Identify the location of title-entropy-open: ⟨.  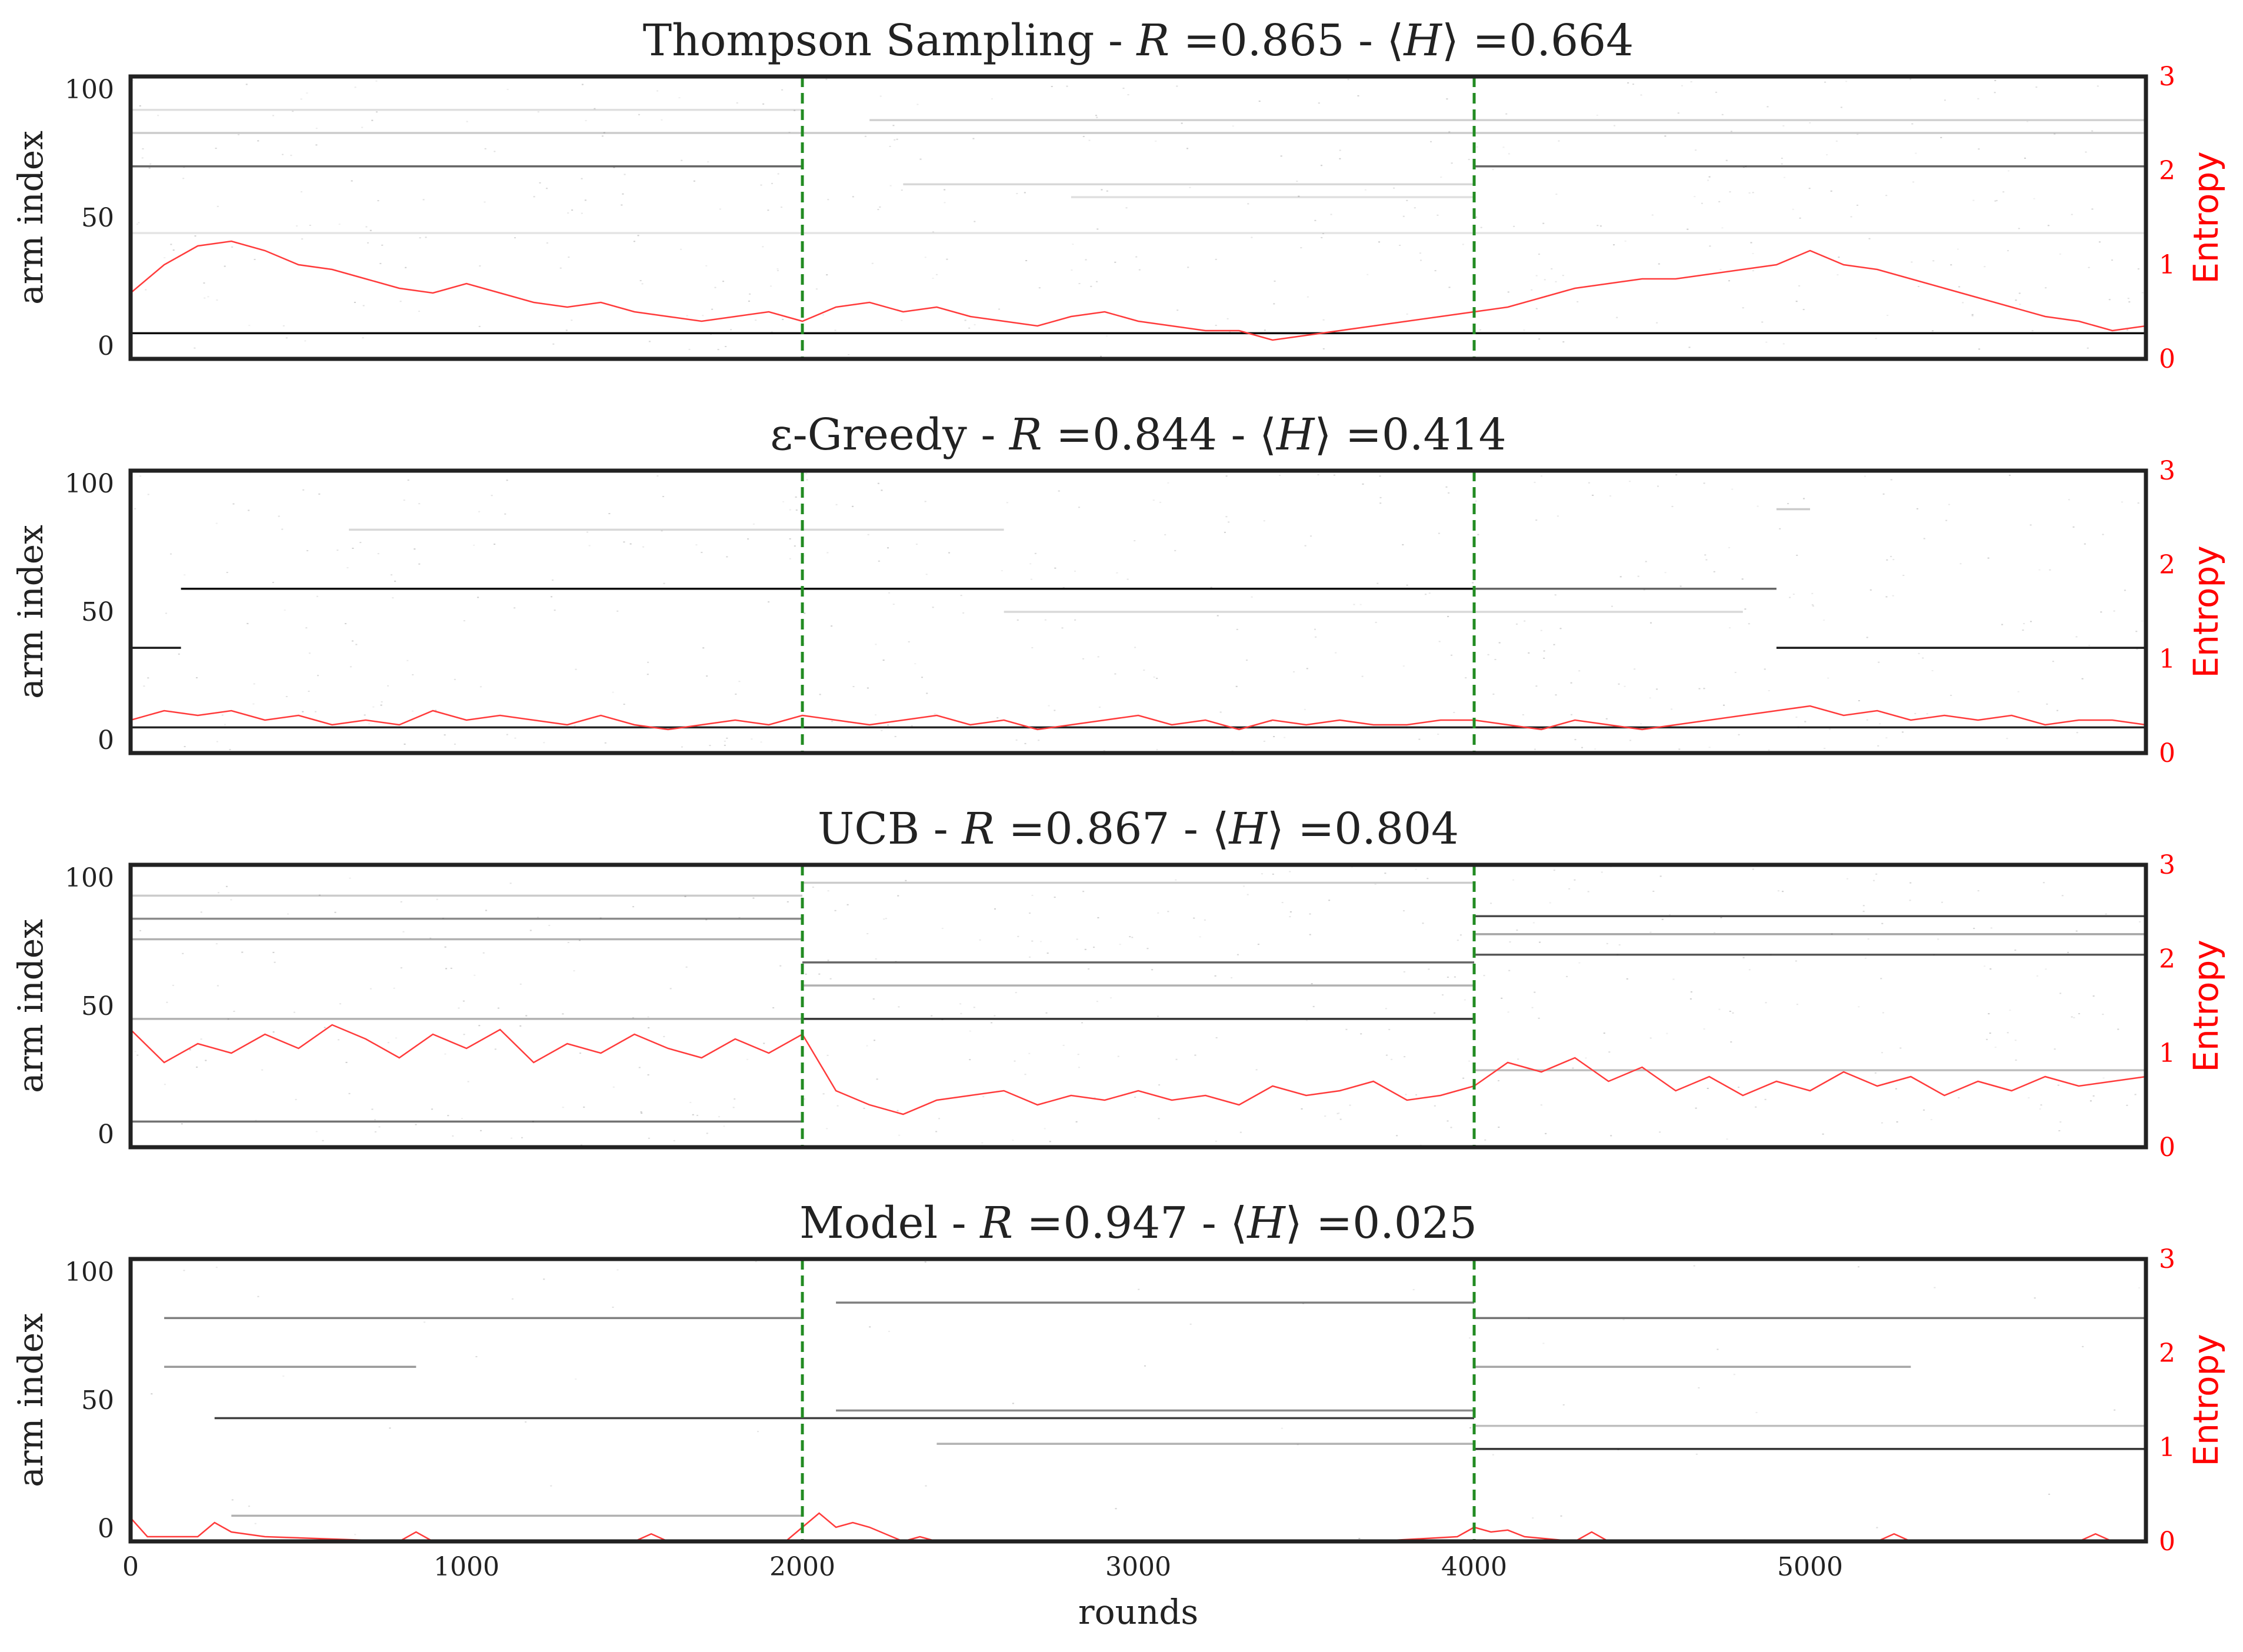
(1395, 40).